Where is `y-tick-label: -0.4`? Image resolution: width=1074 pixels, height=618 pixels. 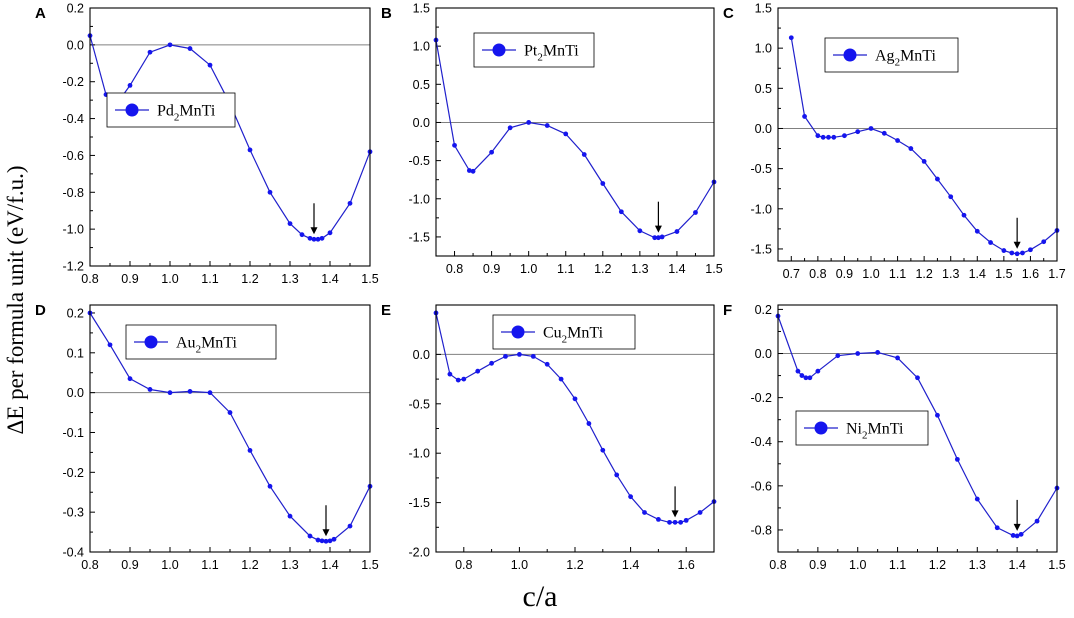
y-tick-label: -0.4 is located at coordinates (73, 553).